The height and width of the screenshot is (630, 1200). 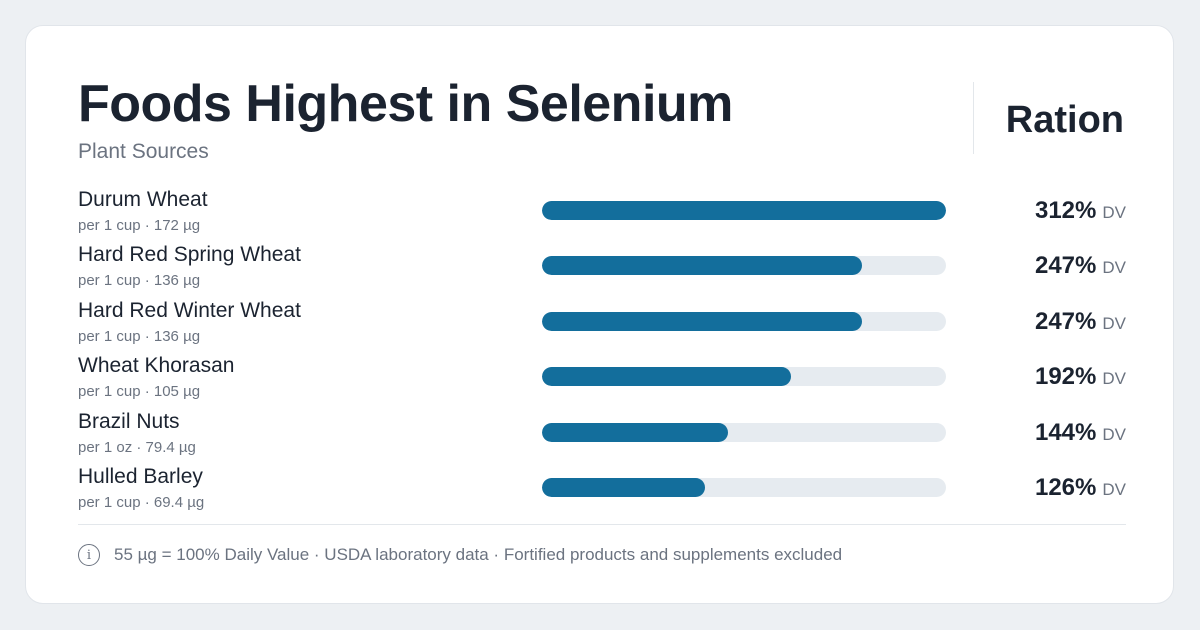 I want to click on food-name: Durum Wheat, so click(x=143, y=199).